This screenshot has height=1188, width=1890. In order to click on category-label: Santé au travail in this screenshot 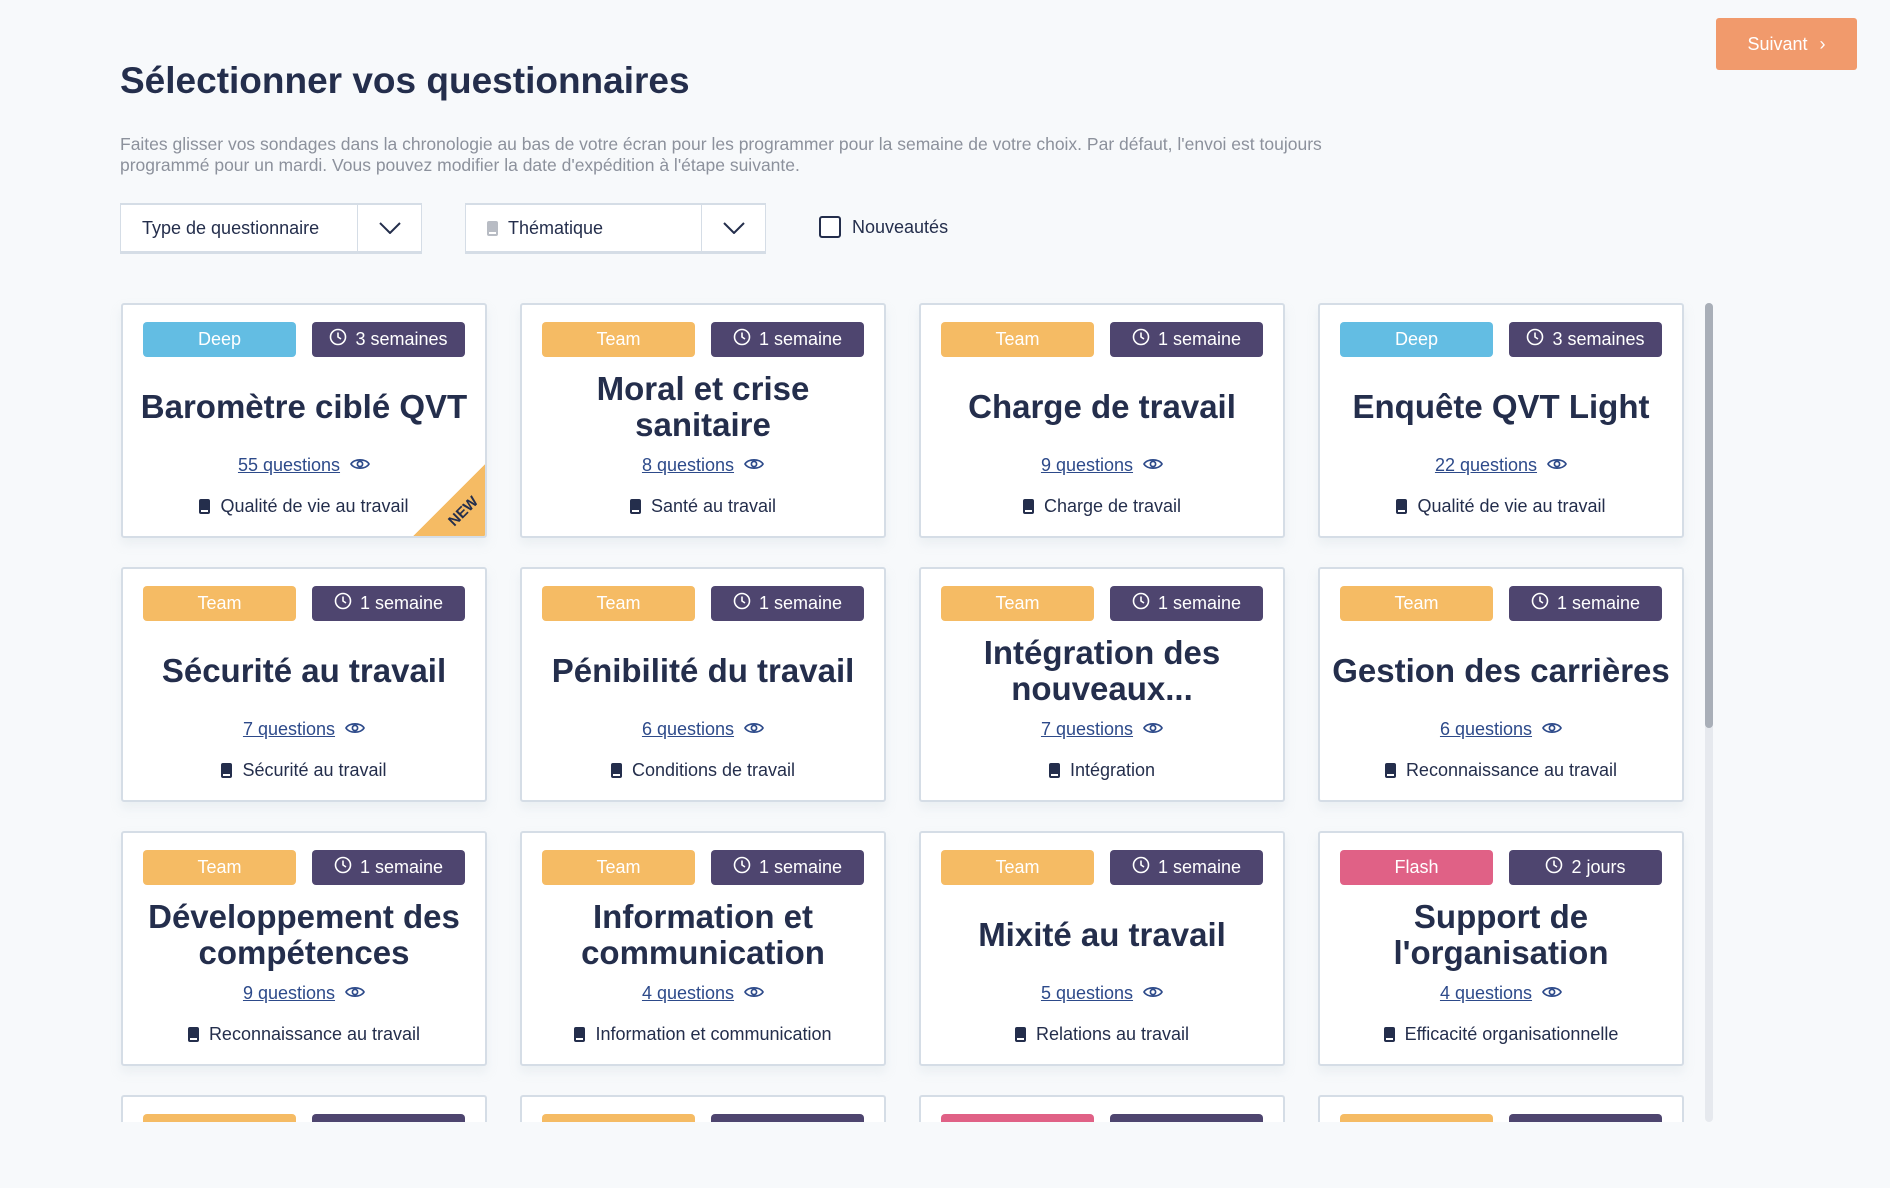, I will do `click(713, 506)`.